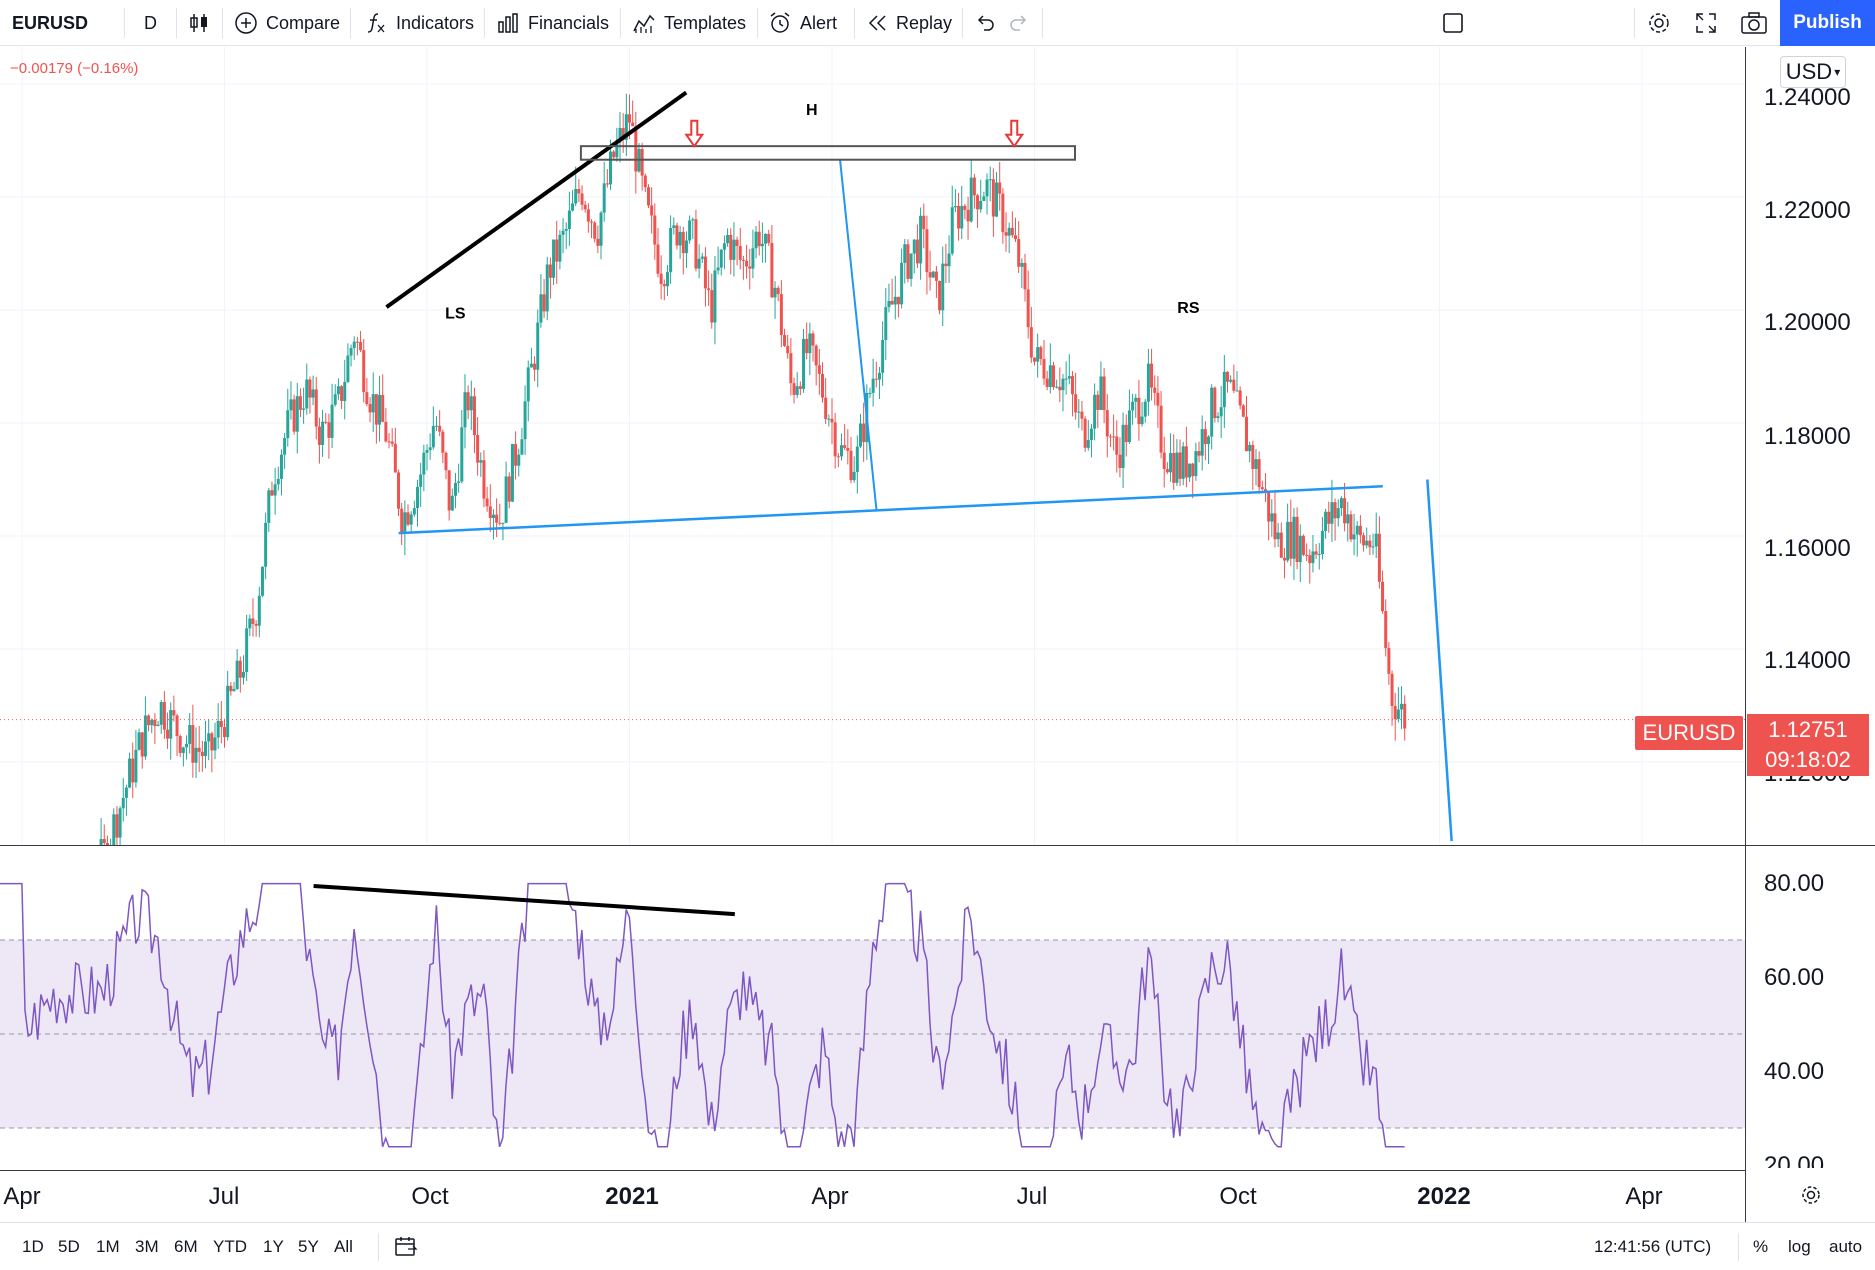  I want to click on rsi-scale: 80.00 60.00 40.00 20.00, so click(1810, 1007).